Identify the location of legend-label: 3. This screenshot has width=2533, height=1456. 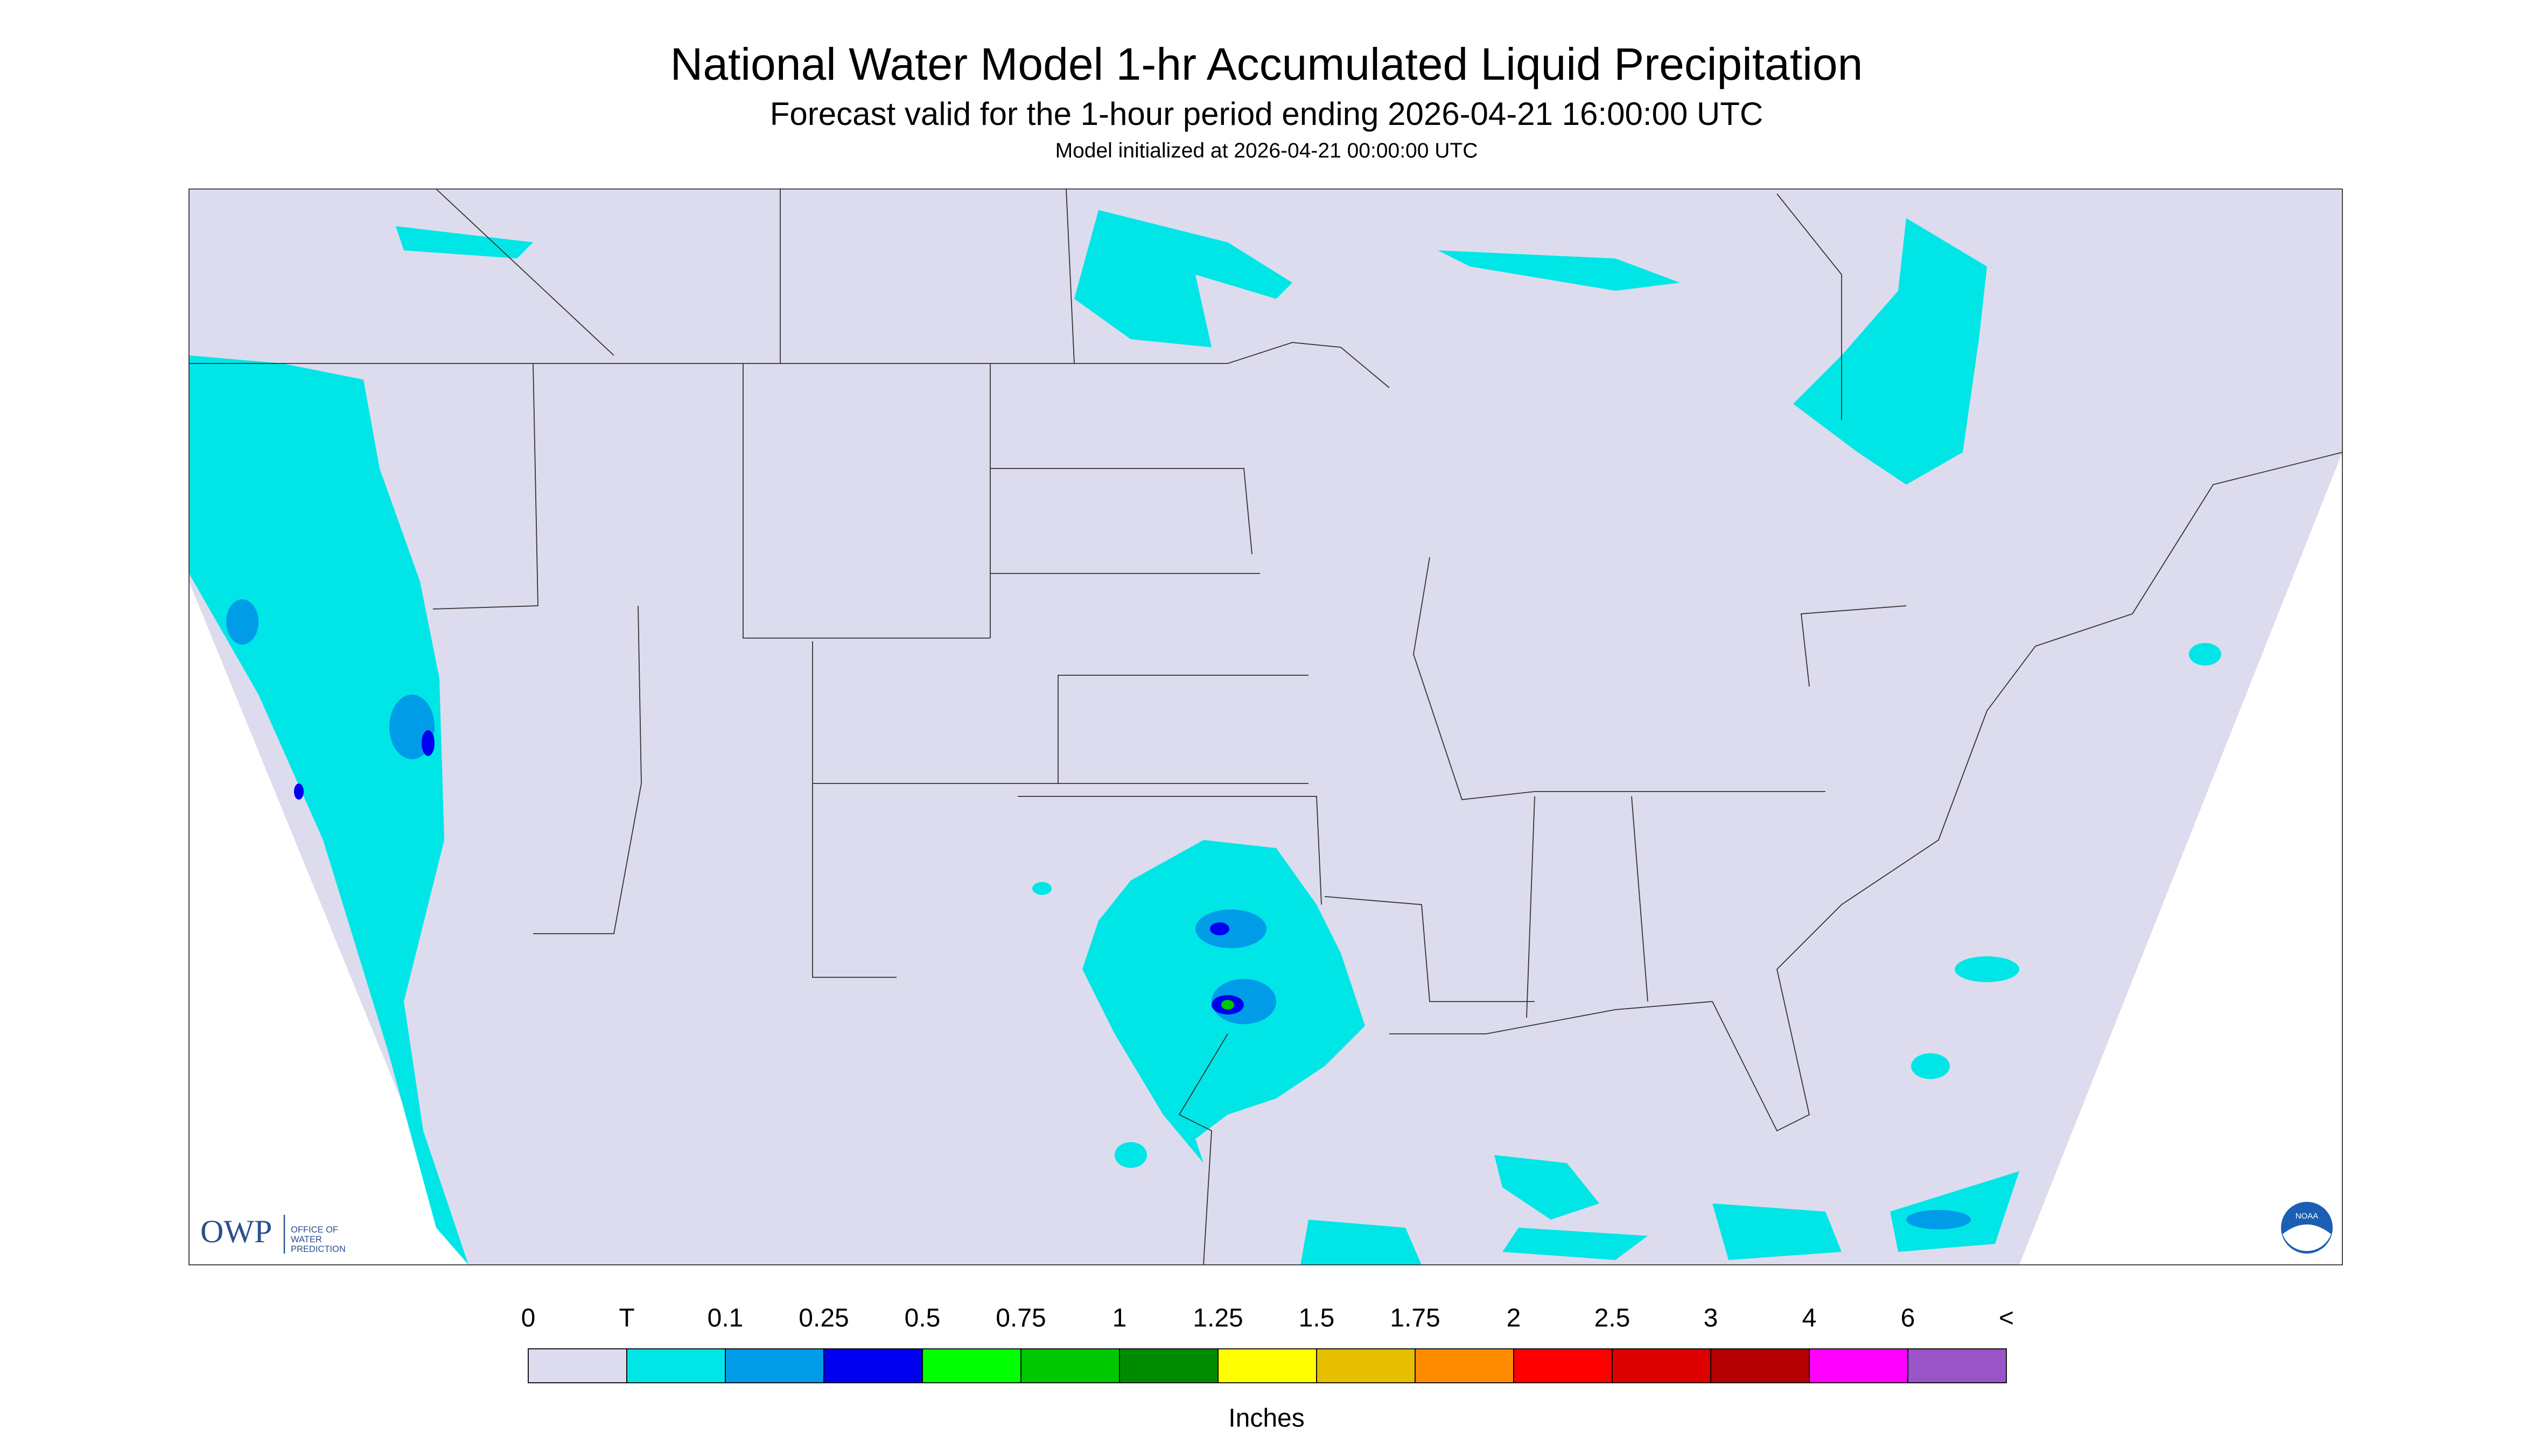
(1711, 1318).